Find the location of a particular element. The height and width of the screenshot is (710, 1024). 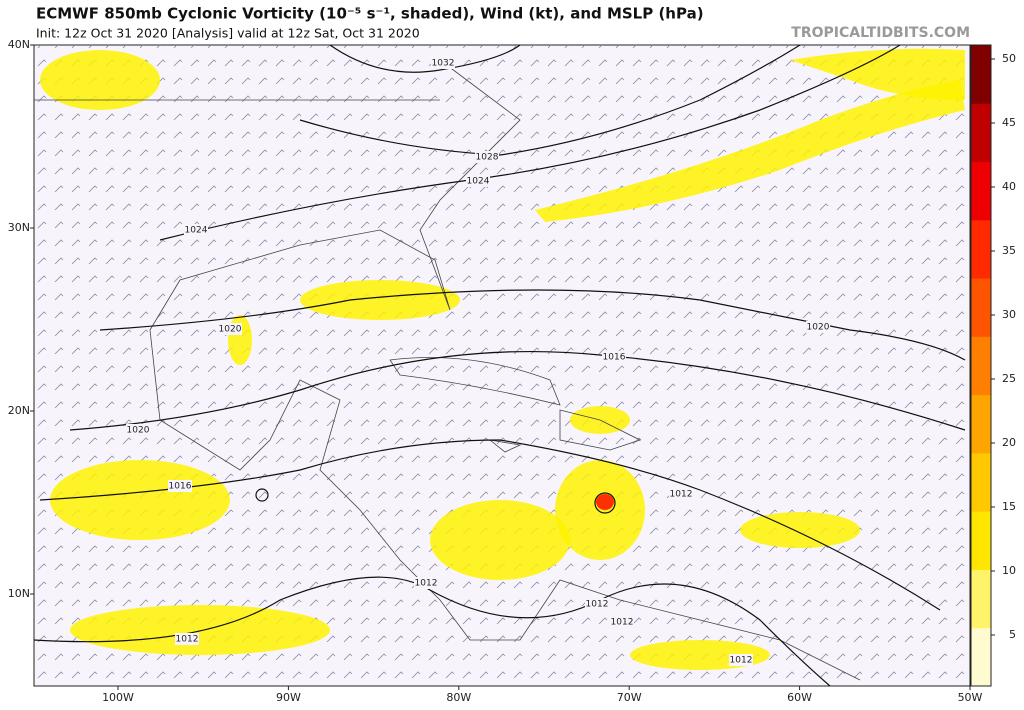

lat-label: 20N is located at coordinates (19, 410).